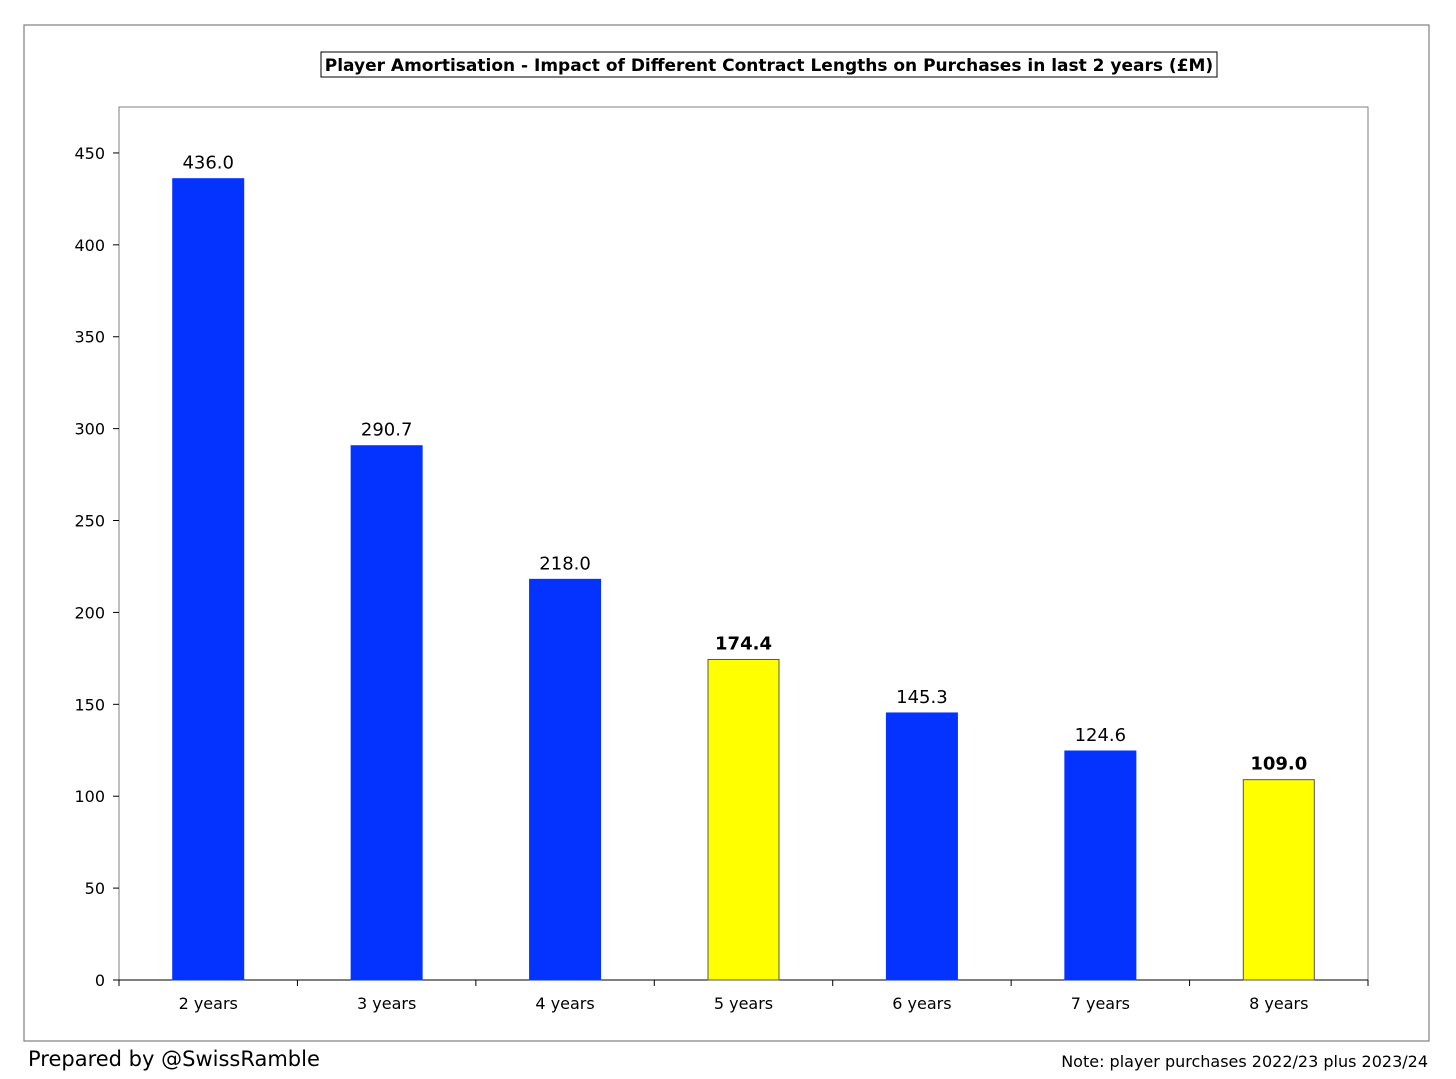 Image resolution: width=1456 pixels, height=1079 pixels. What do you see at coordinates (386, 713) in the screenshot?
I see `bar-3-years` at bounding box center [386, 713].